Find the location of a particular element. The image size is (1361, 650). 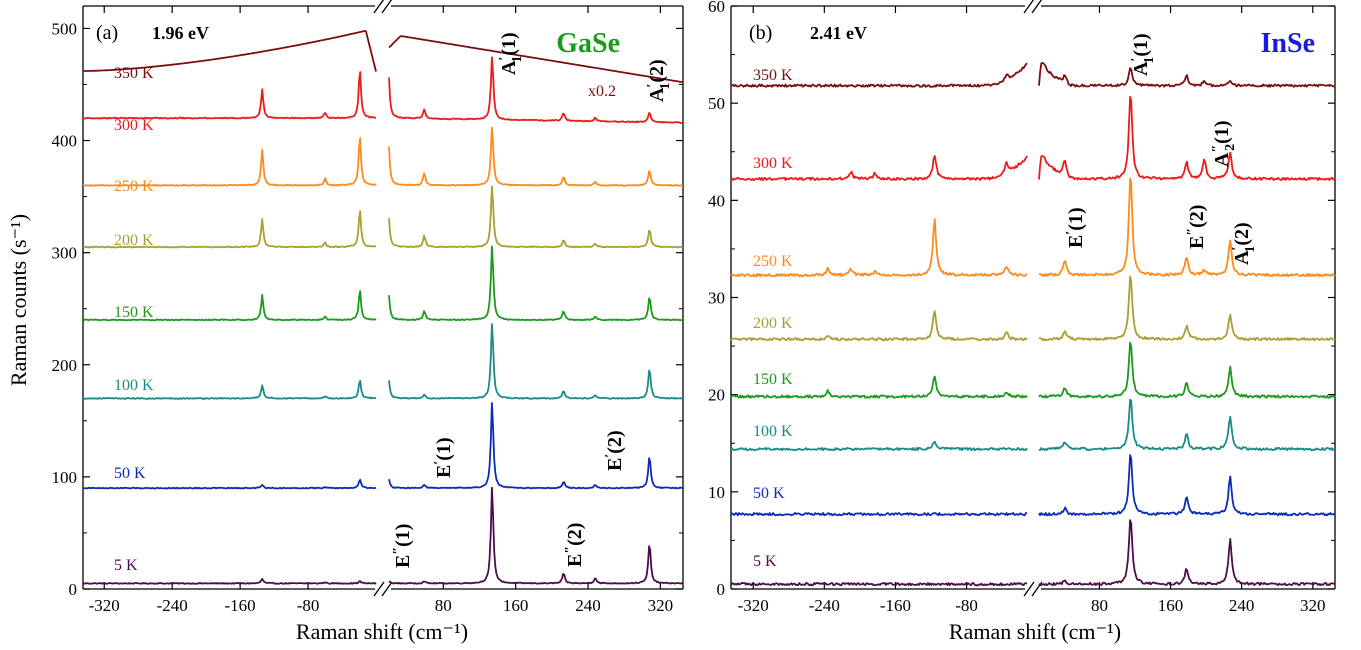

y-tick-label: 40 is located at coordinates (716, 200).